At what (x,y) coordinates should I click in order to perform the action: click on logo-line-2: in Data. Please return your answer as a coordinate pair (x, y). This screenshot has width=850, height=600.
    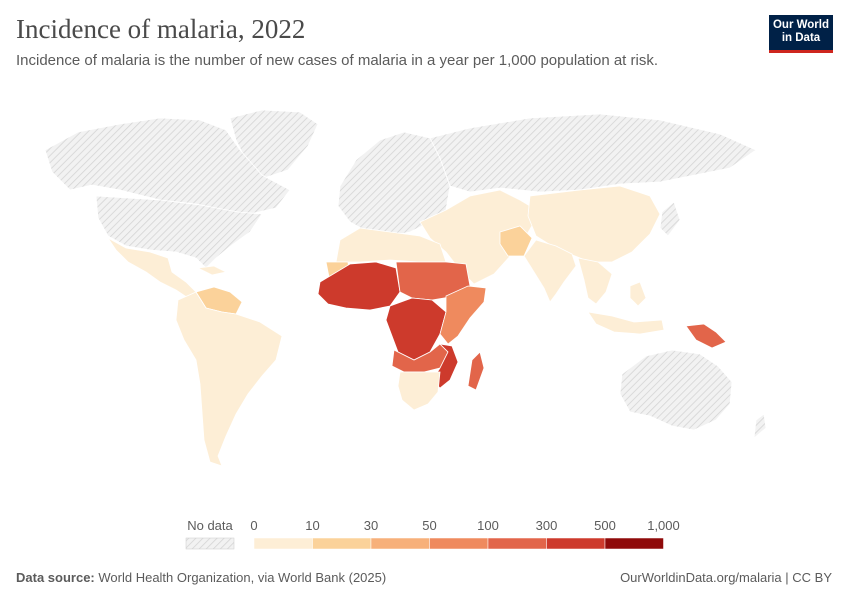
    Looking at the image, I should click on (801, 38).